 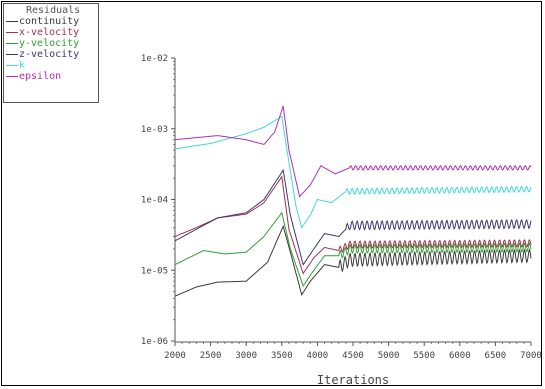 What do you see at coordinates (154, 271) in the screenshot?
I see `y-tick-label: 1e-05` at bounding box center [154, 271].